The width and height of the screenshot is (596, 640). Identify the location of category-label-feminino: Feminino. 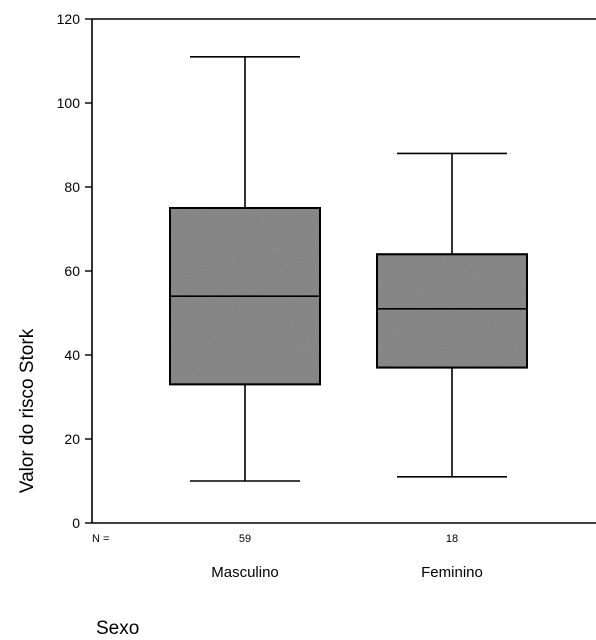
(452, 572).